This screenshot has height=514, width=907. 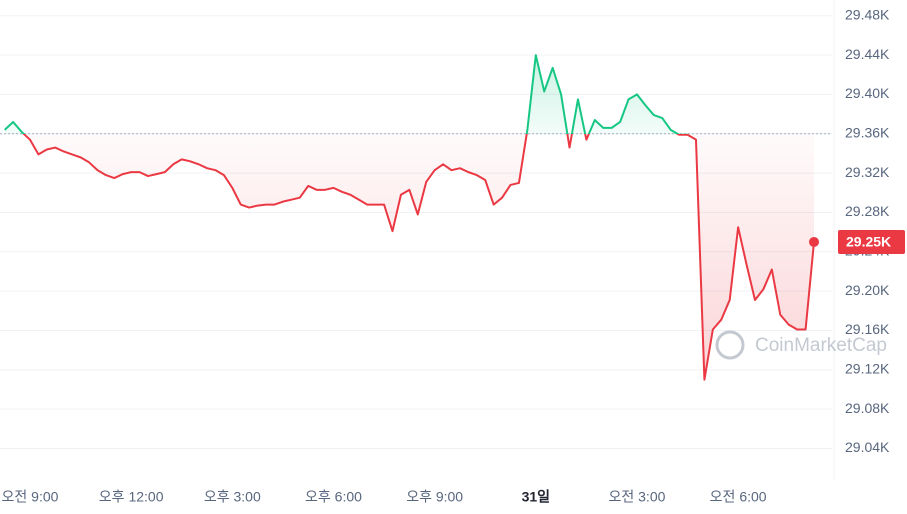 I want to click on y-tick-label: 29.04K, so click(x=867, y=447).